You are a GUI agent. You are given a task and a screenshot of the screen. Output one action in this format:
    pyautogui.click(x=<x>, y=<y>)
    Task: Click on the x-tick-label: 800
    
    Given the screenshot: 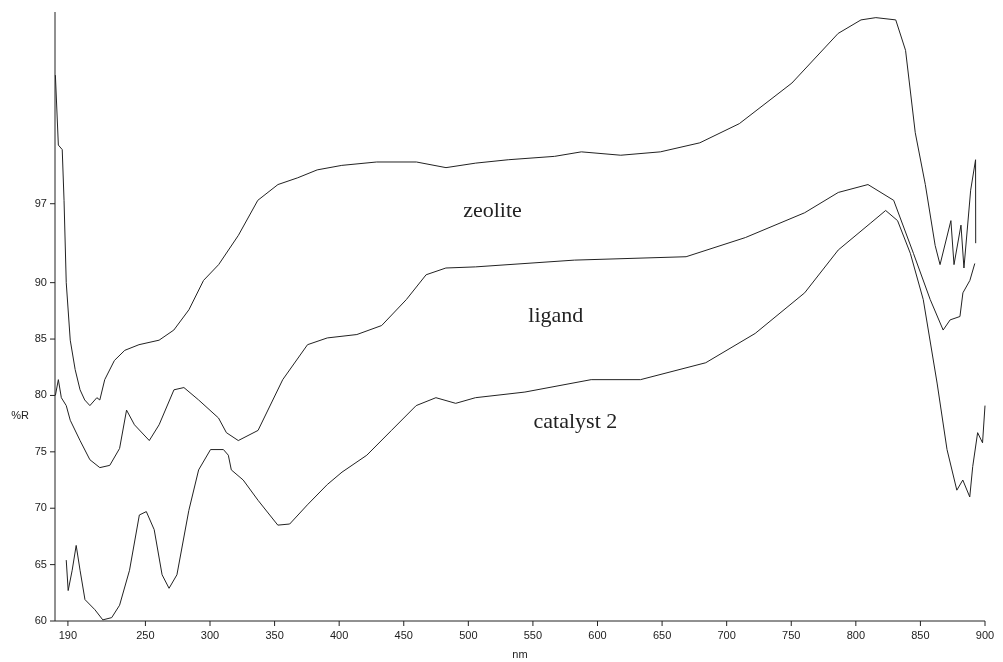 What is the action you would take?
    pyautogui.click(x=856, y=635)
    